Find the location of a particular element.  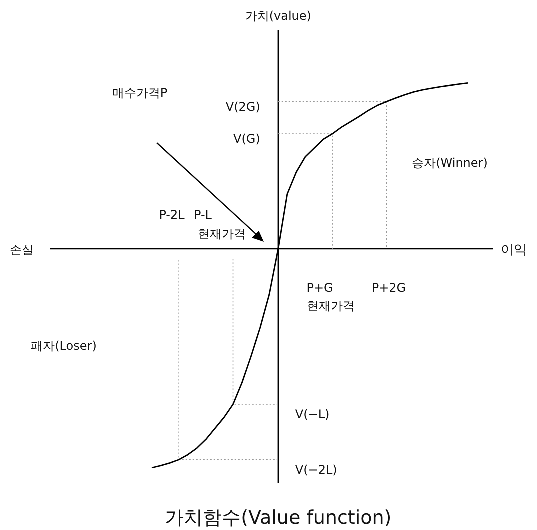

ref-line-label: V(−L) is located at coordinates (312, 414).